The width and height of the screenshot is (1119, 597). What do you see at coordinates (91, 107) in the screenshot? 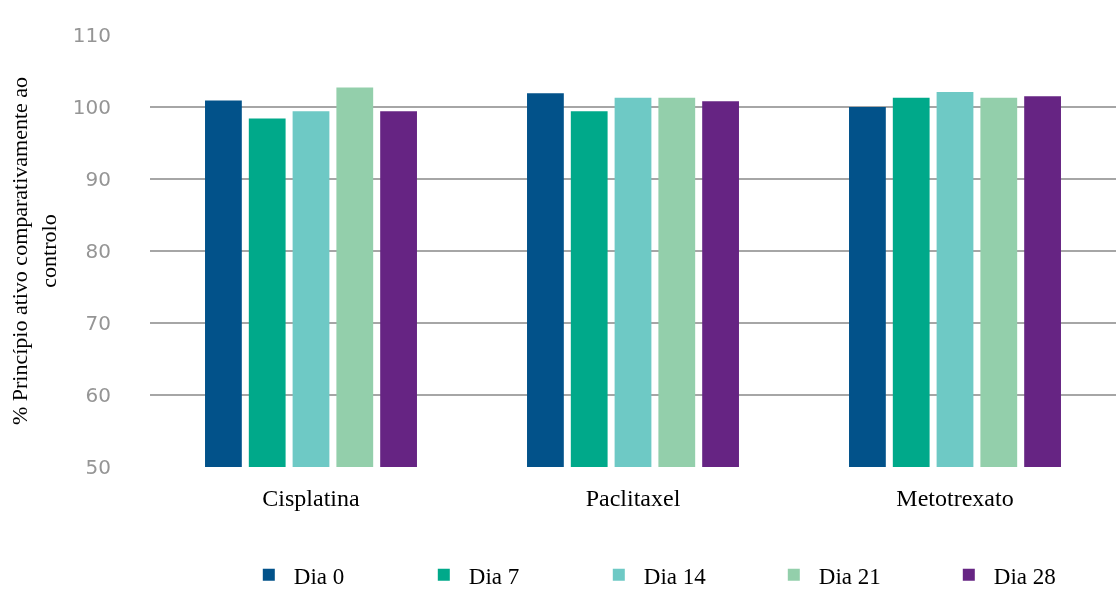
I see `y-tick-label: 100` at bounding box center [91, 107].